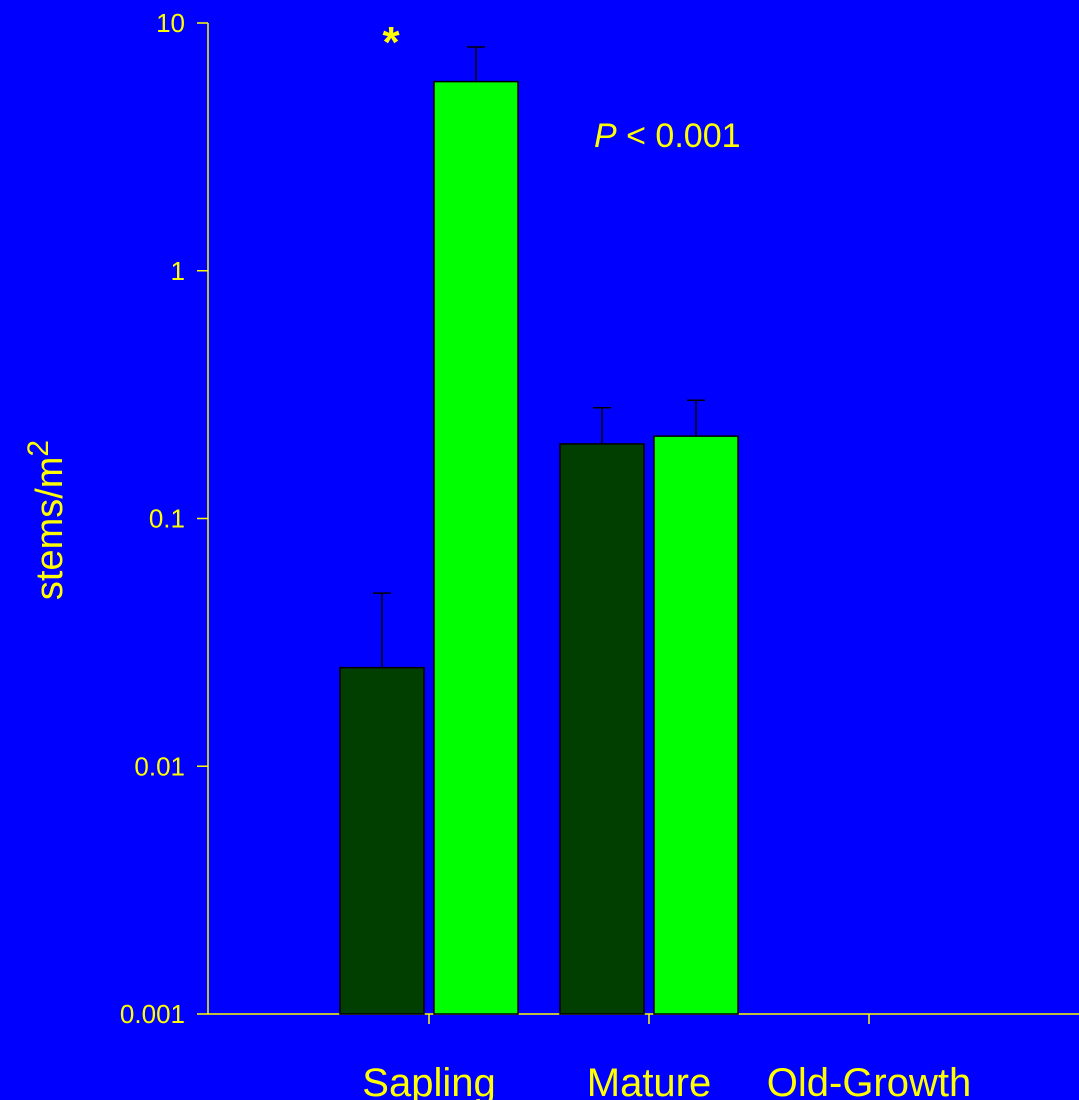 This screenshot has width=1079, height=1100. Describe the element at coordinates (391, 42) in the screenshot. I see `significance-marker: *` at that location.